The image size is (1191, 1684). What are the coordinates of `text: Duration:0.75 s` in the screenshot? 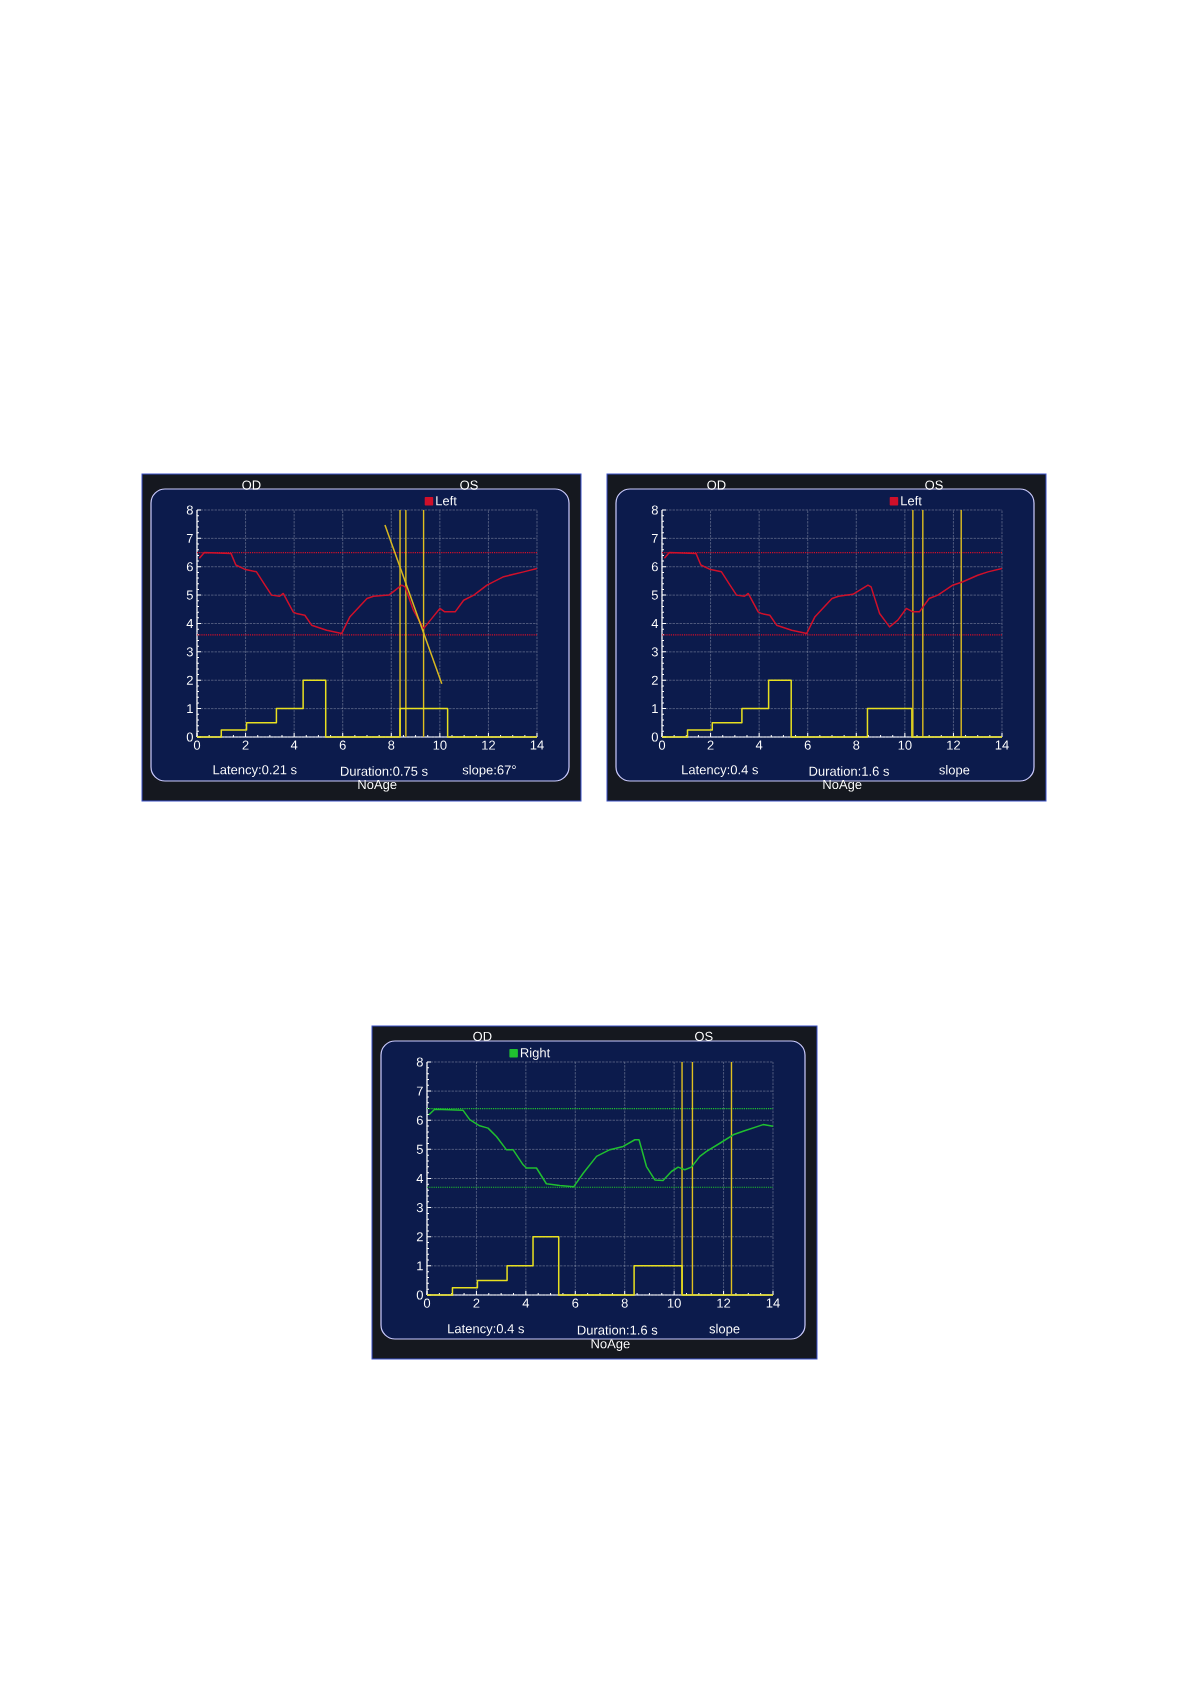 It's located at (384, 771).